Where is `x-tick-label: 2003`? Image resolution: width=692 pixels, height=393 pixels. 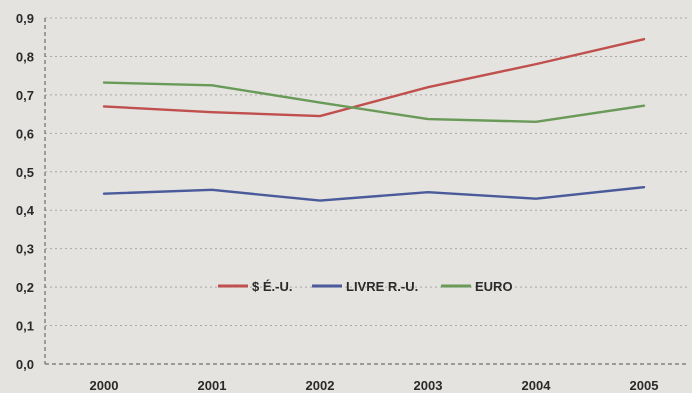 x-tick-label: 2003 is located at coordinates (428, 385).